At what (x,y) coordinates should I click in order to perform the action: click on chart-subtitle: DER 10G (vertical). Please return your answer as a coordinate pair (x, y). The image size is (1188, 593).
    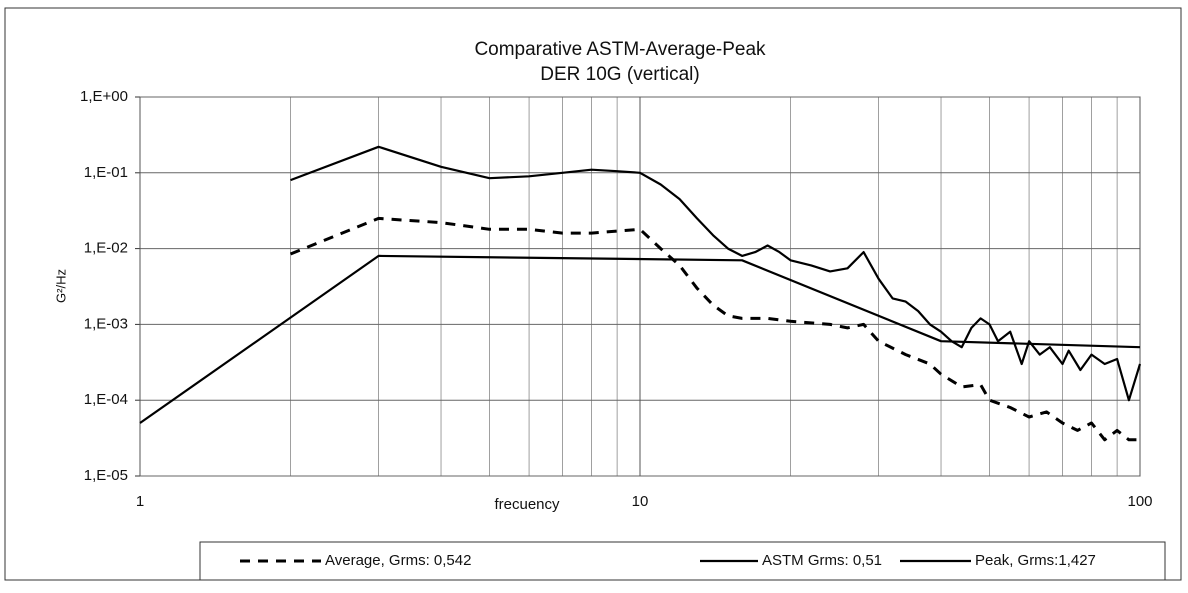
    Looking at the image, I should click on (619, 74).